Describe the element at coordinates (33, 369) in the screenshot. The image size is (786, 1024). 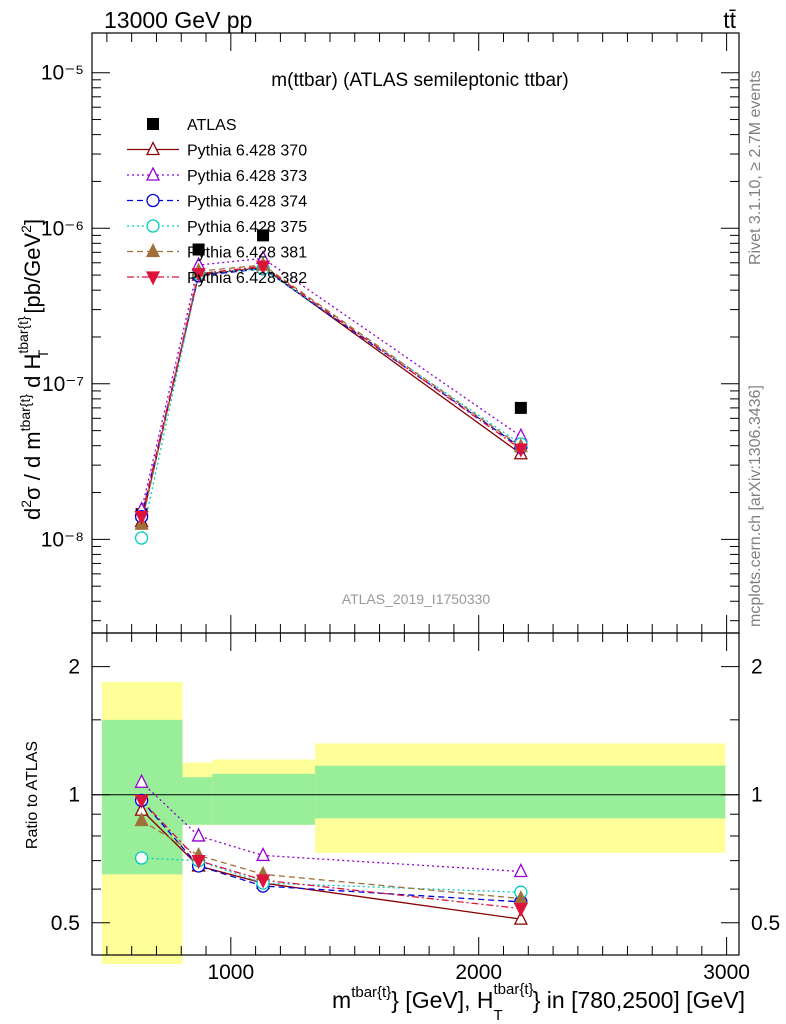
I see `main-y-axis-label: d2σ / d mtbar{t} d Htbar{t}T [pb/GeV2]` at that location.